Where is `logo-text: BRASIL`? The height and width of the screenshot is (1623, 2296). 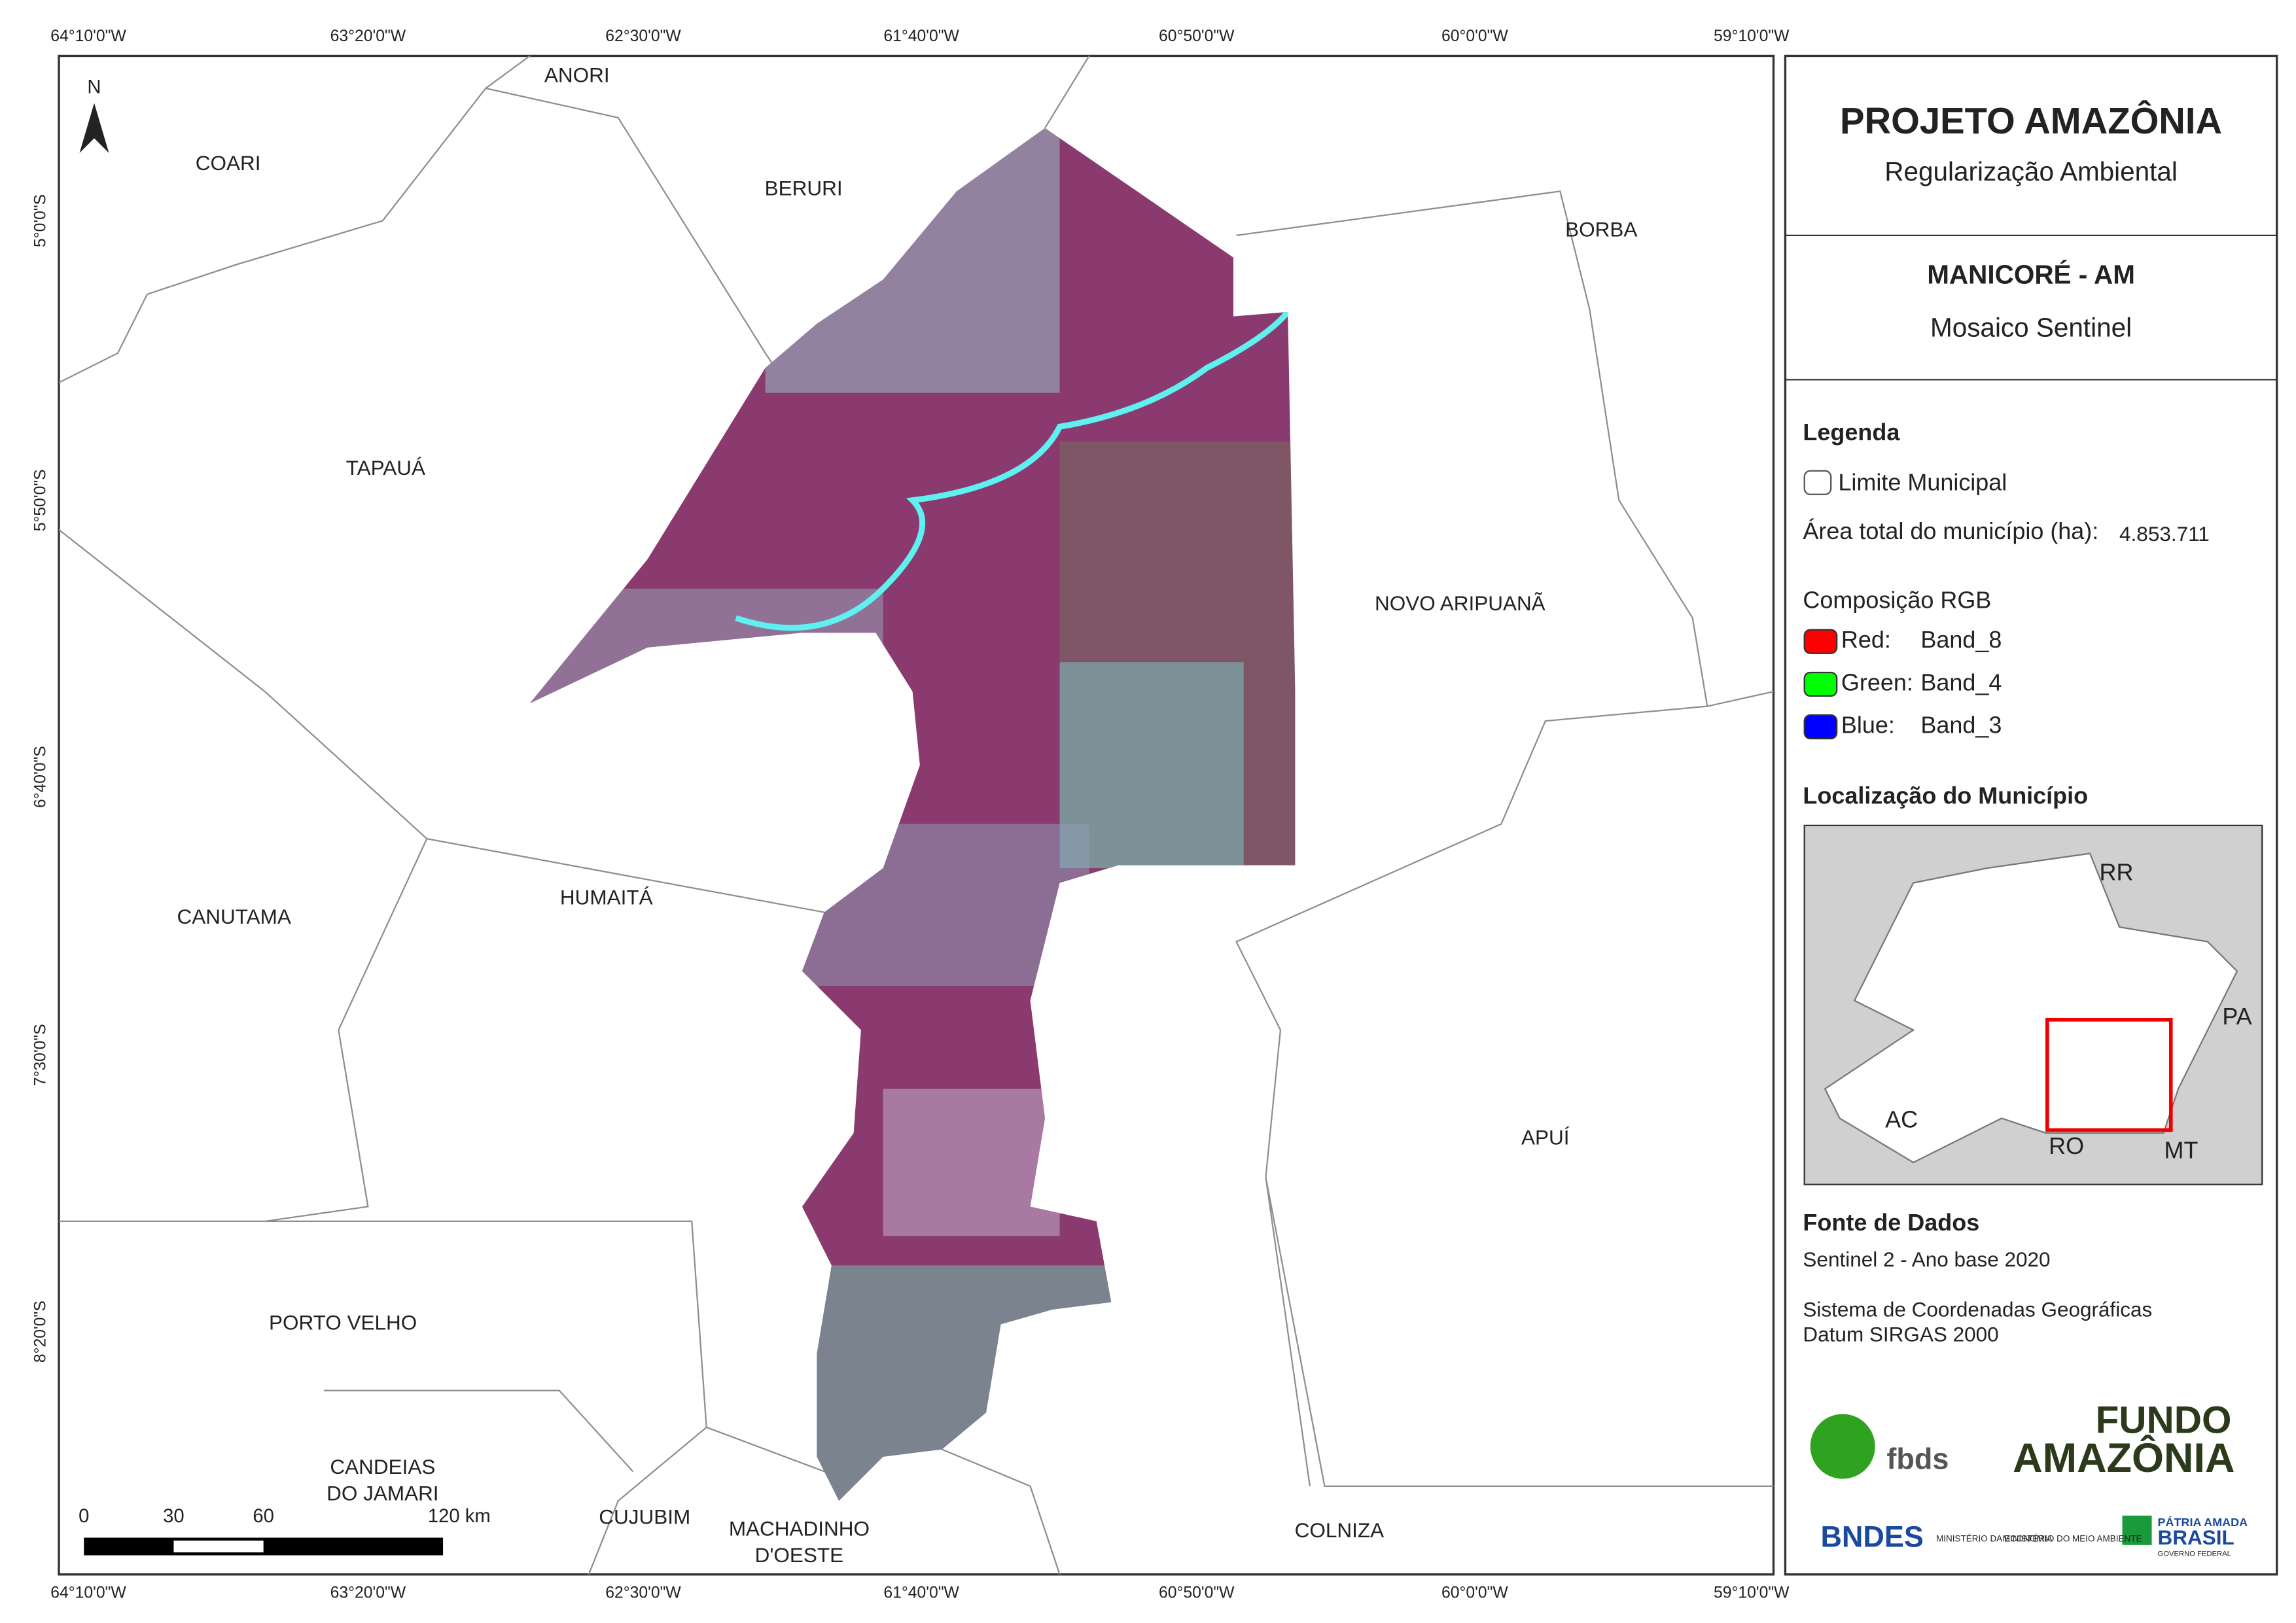 logo-text: BRASIL is located at coordinates (2196, 1538).